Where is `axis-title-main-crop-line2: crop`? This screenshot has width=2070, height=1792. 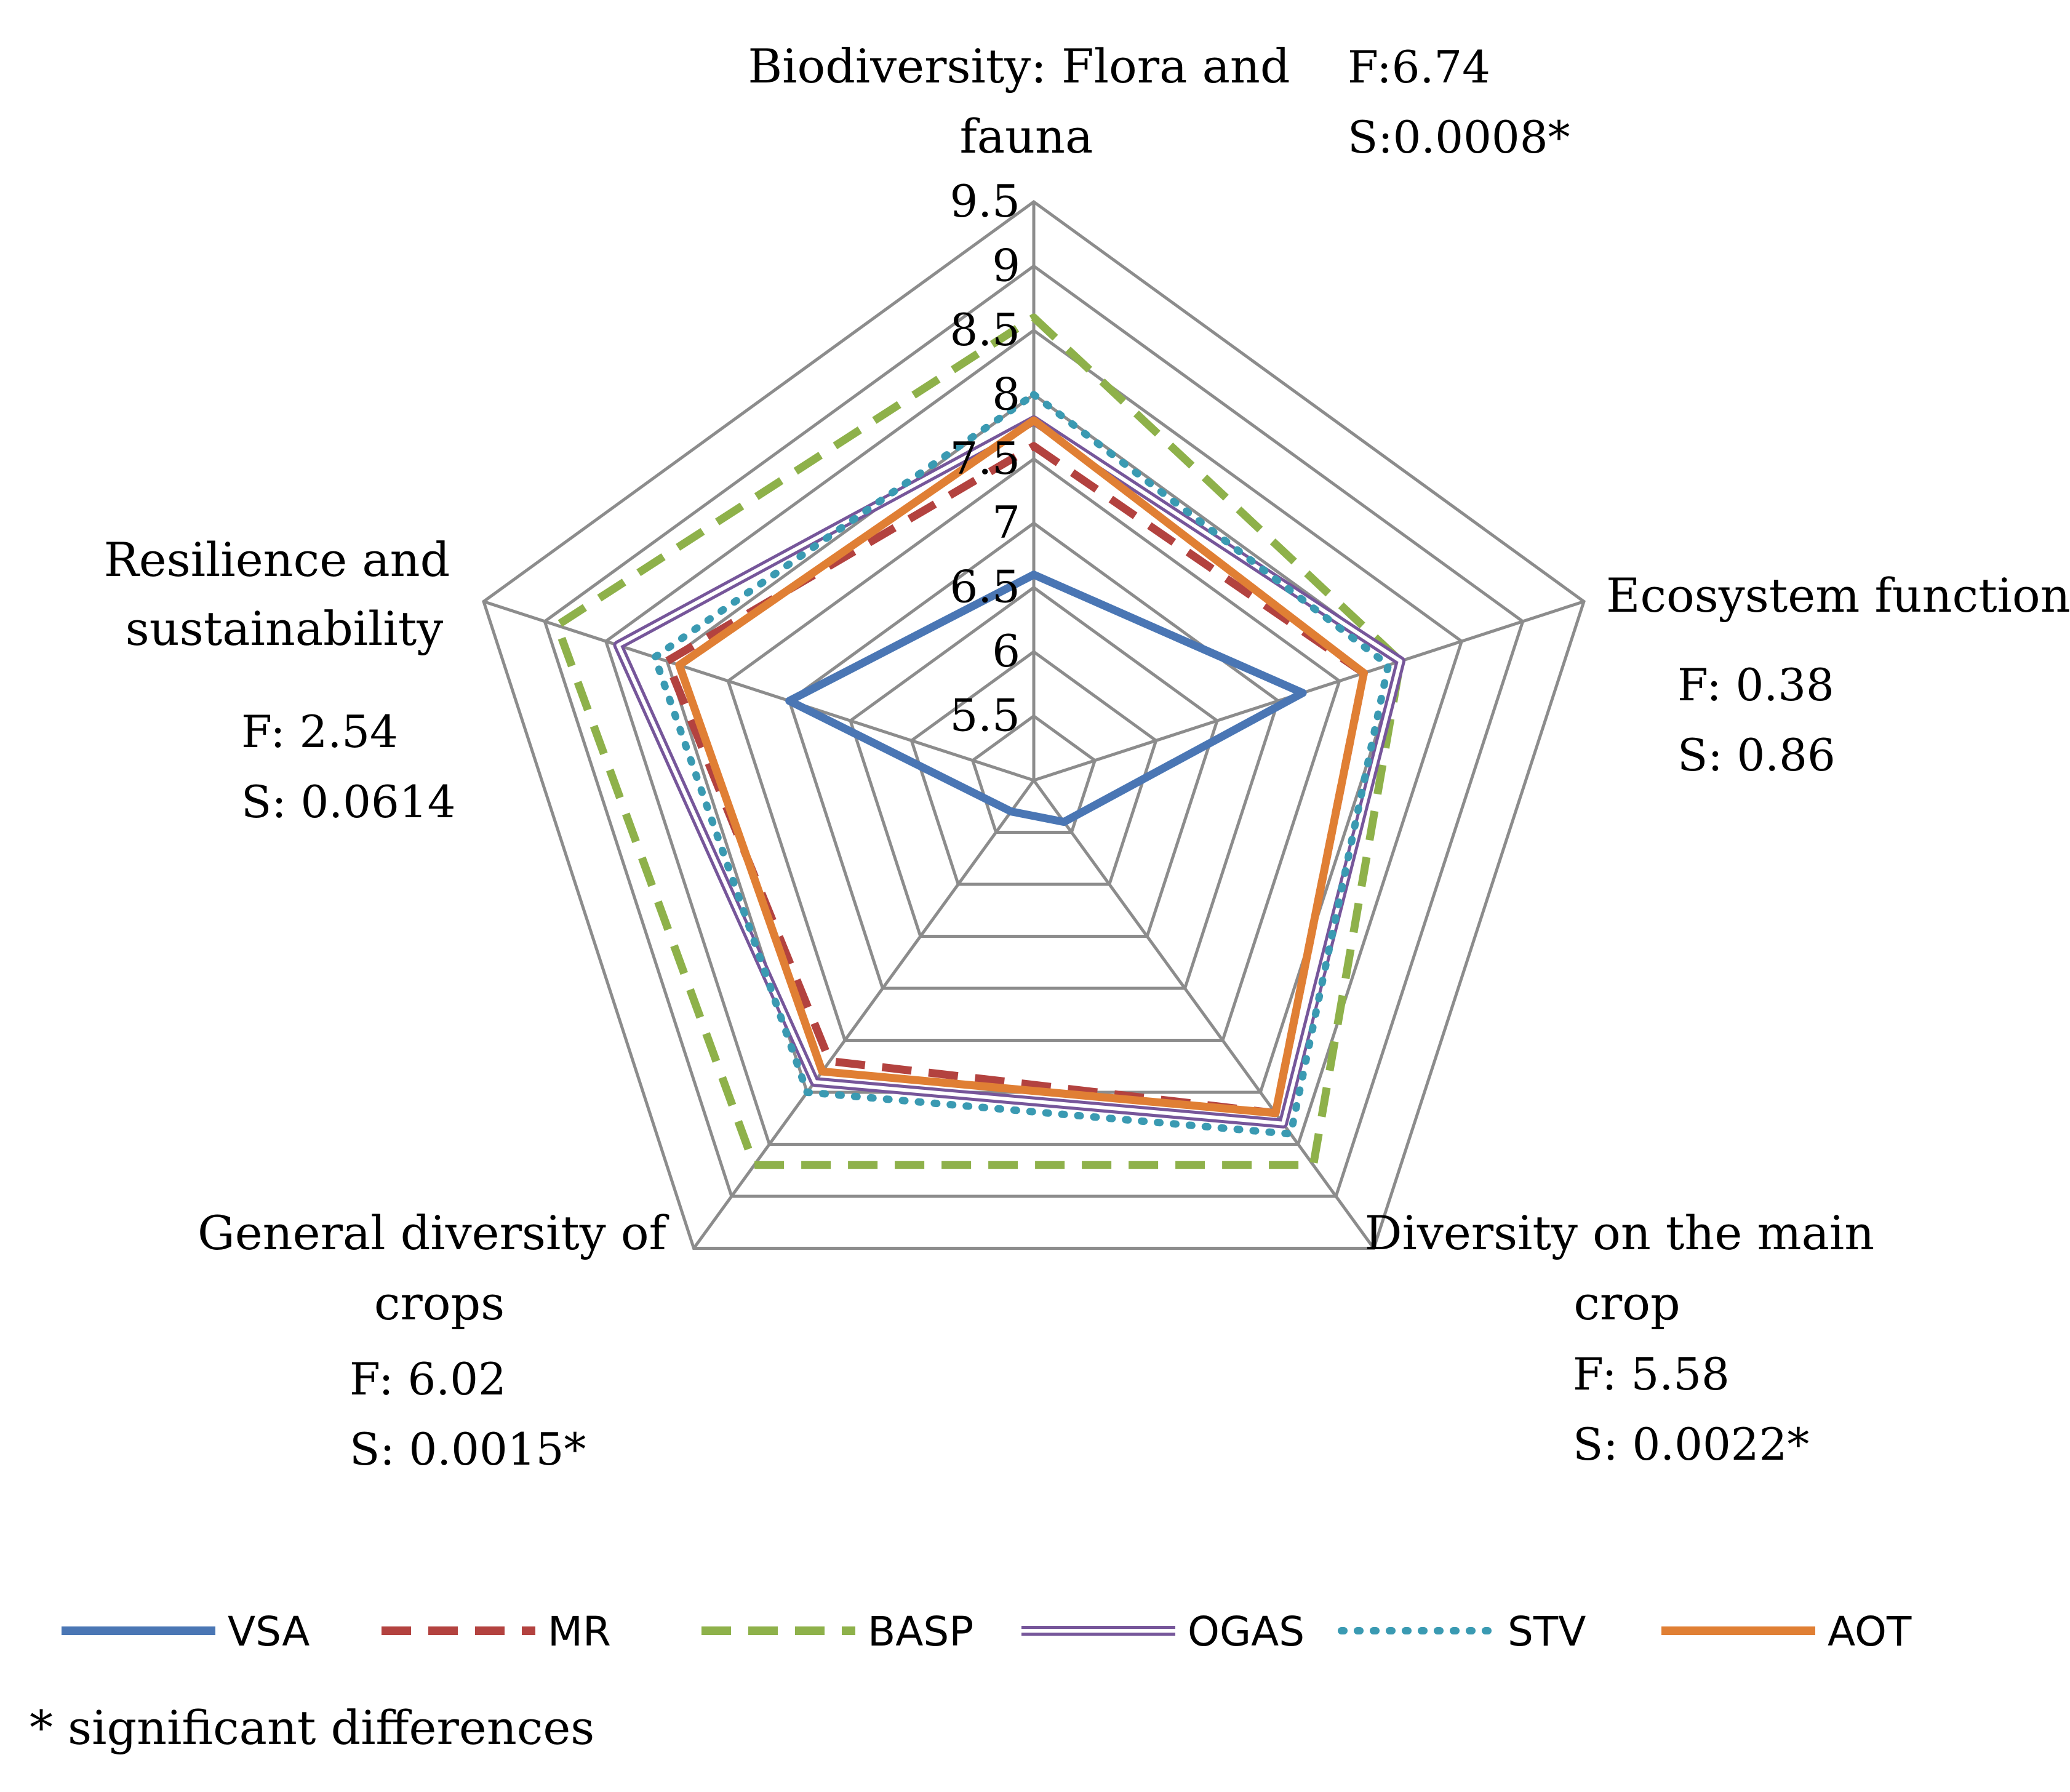 axis-title-main-crop-line2: crop is located at coordinates (1626, 1303).